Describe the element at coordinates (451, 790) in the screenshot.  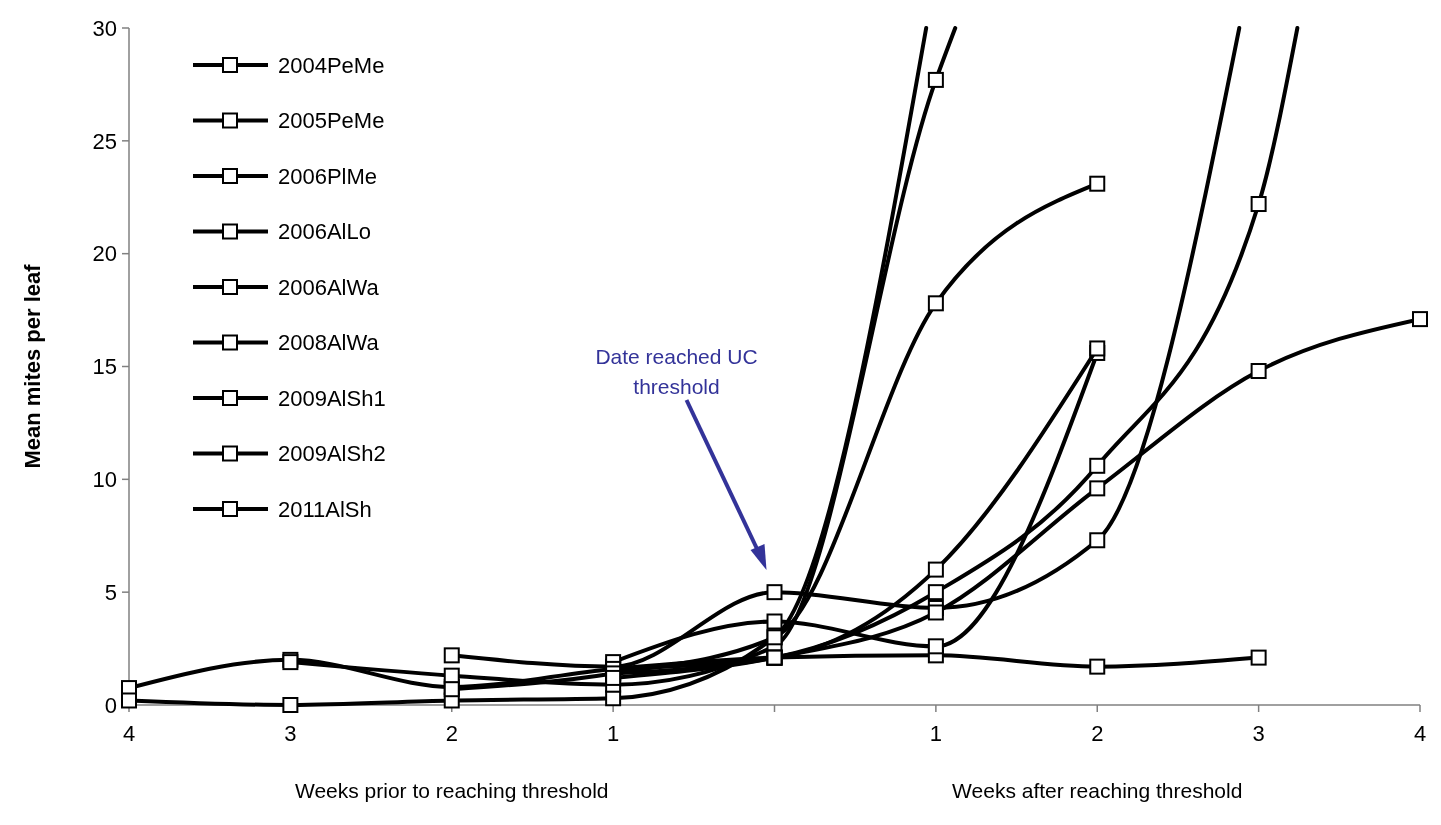
I see `x-axis-title: Weeks prior to reaching threshold` at that location.